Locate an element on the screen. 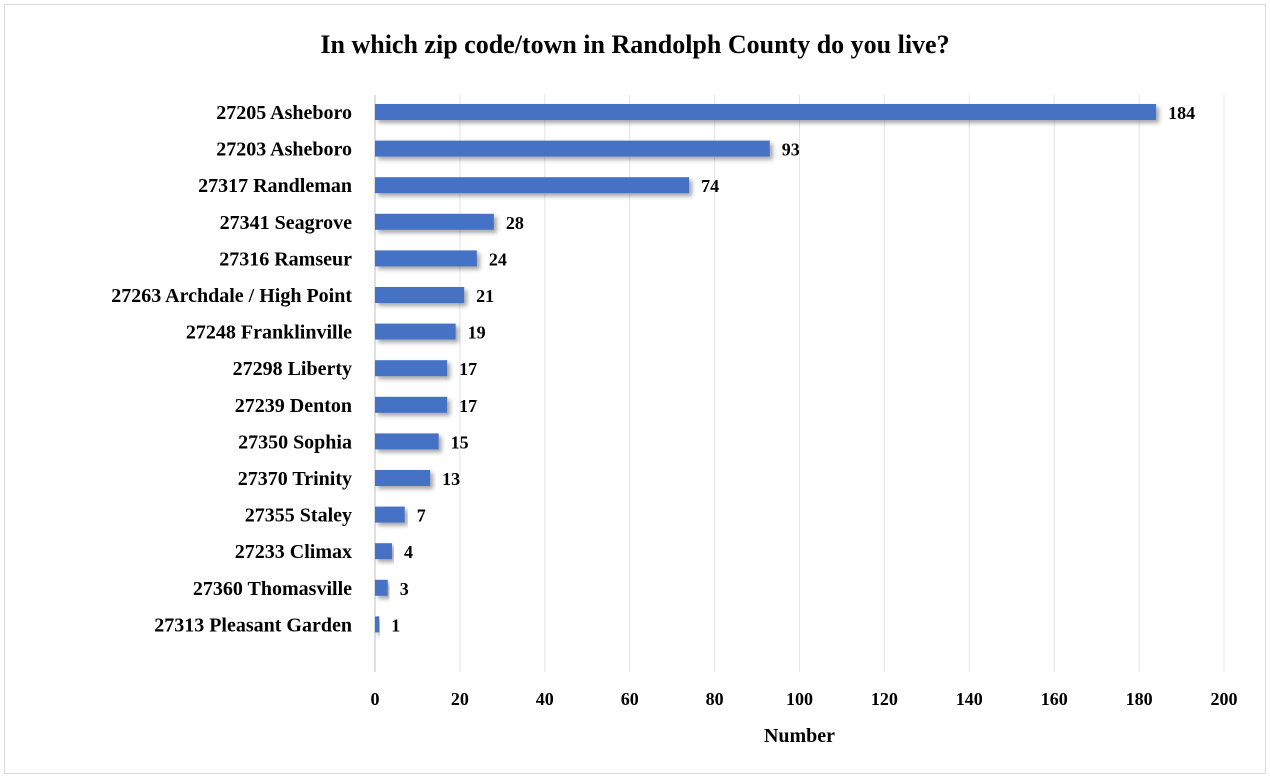 This screenshot has width=1270, height=778. x-axis-title: Number is located at coordinates (799, 736).